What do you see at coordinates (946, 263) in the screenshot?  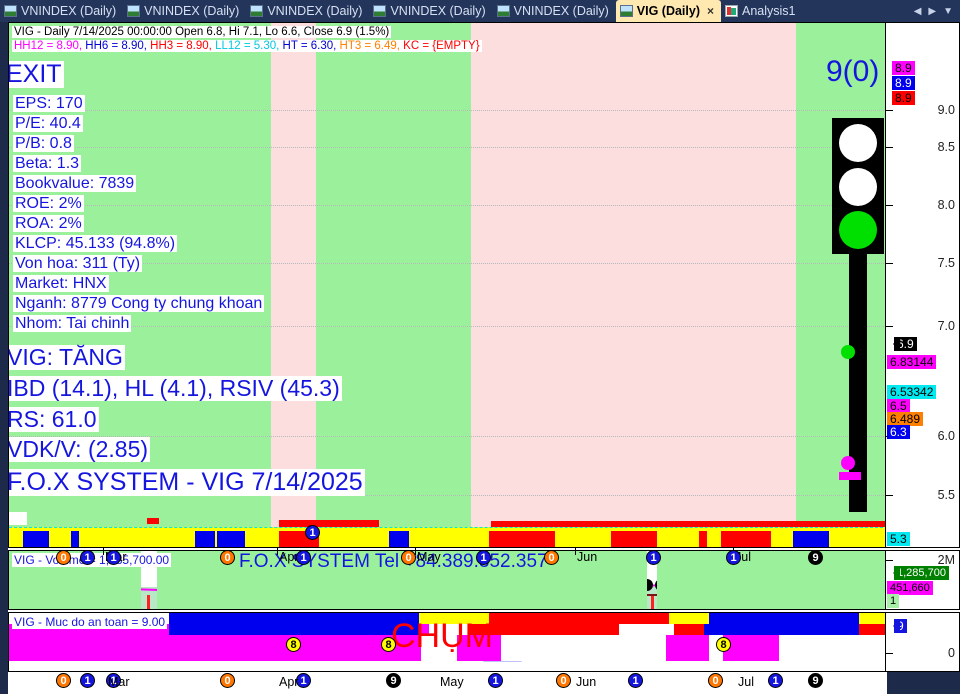 I see `price-tick-label: 7.5` at bounding box center [946, 263].